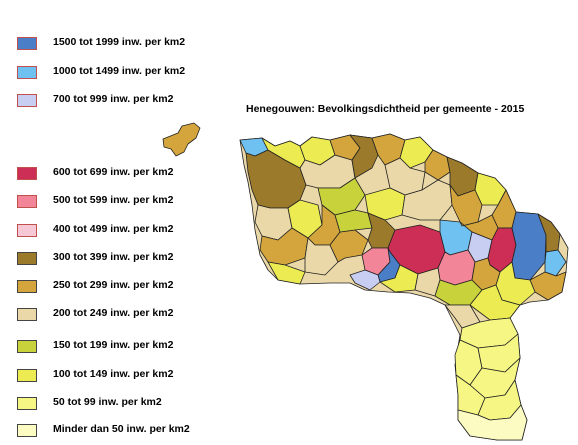  I want to click on legend-label: 1000 tot 1499 inw. per km2, so click(119, 71).